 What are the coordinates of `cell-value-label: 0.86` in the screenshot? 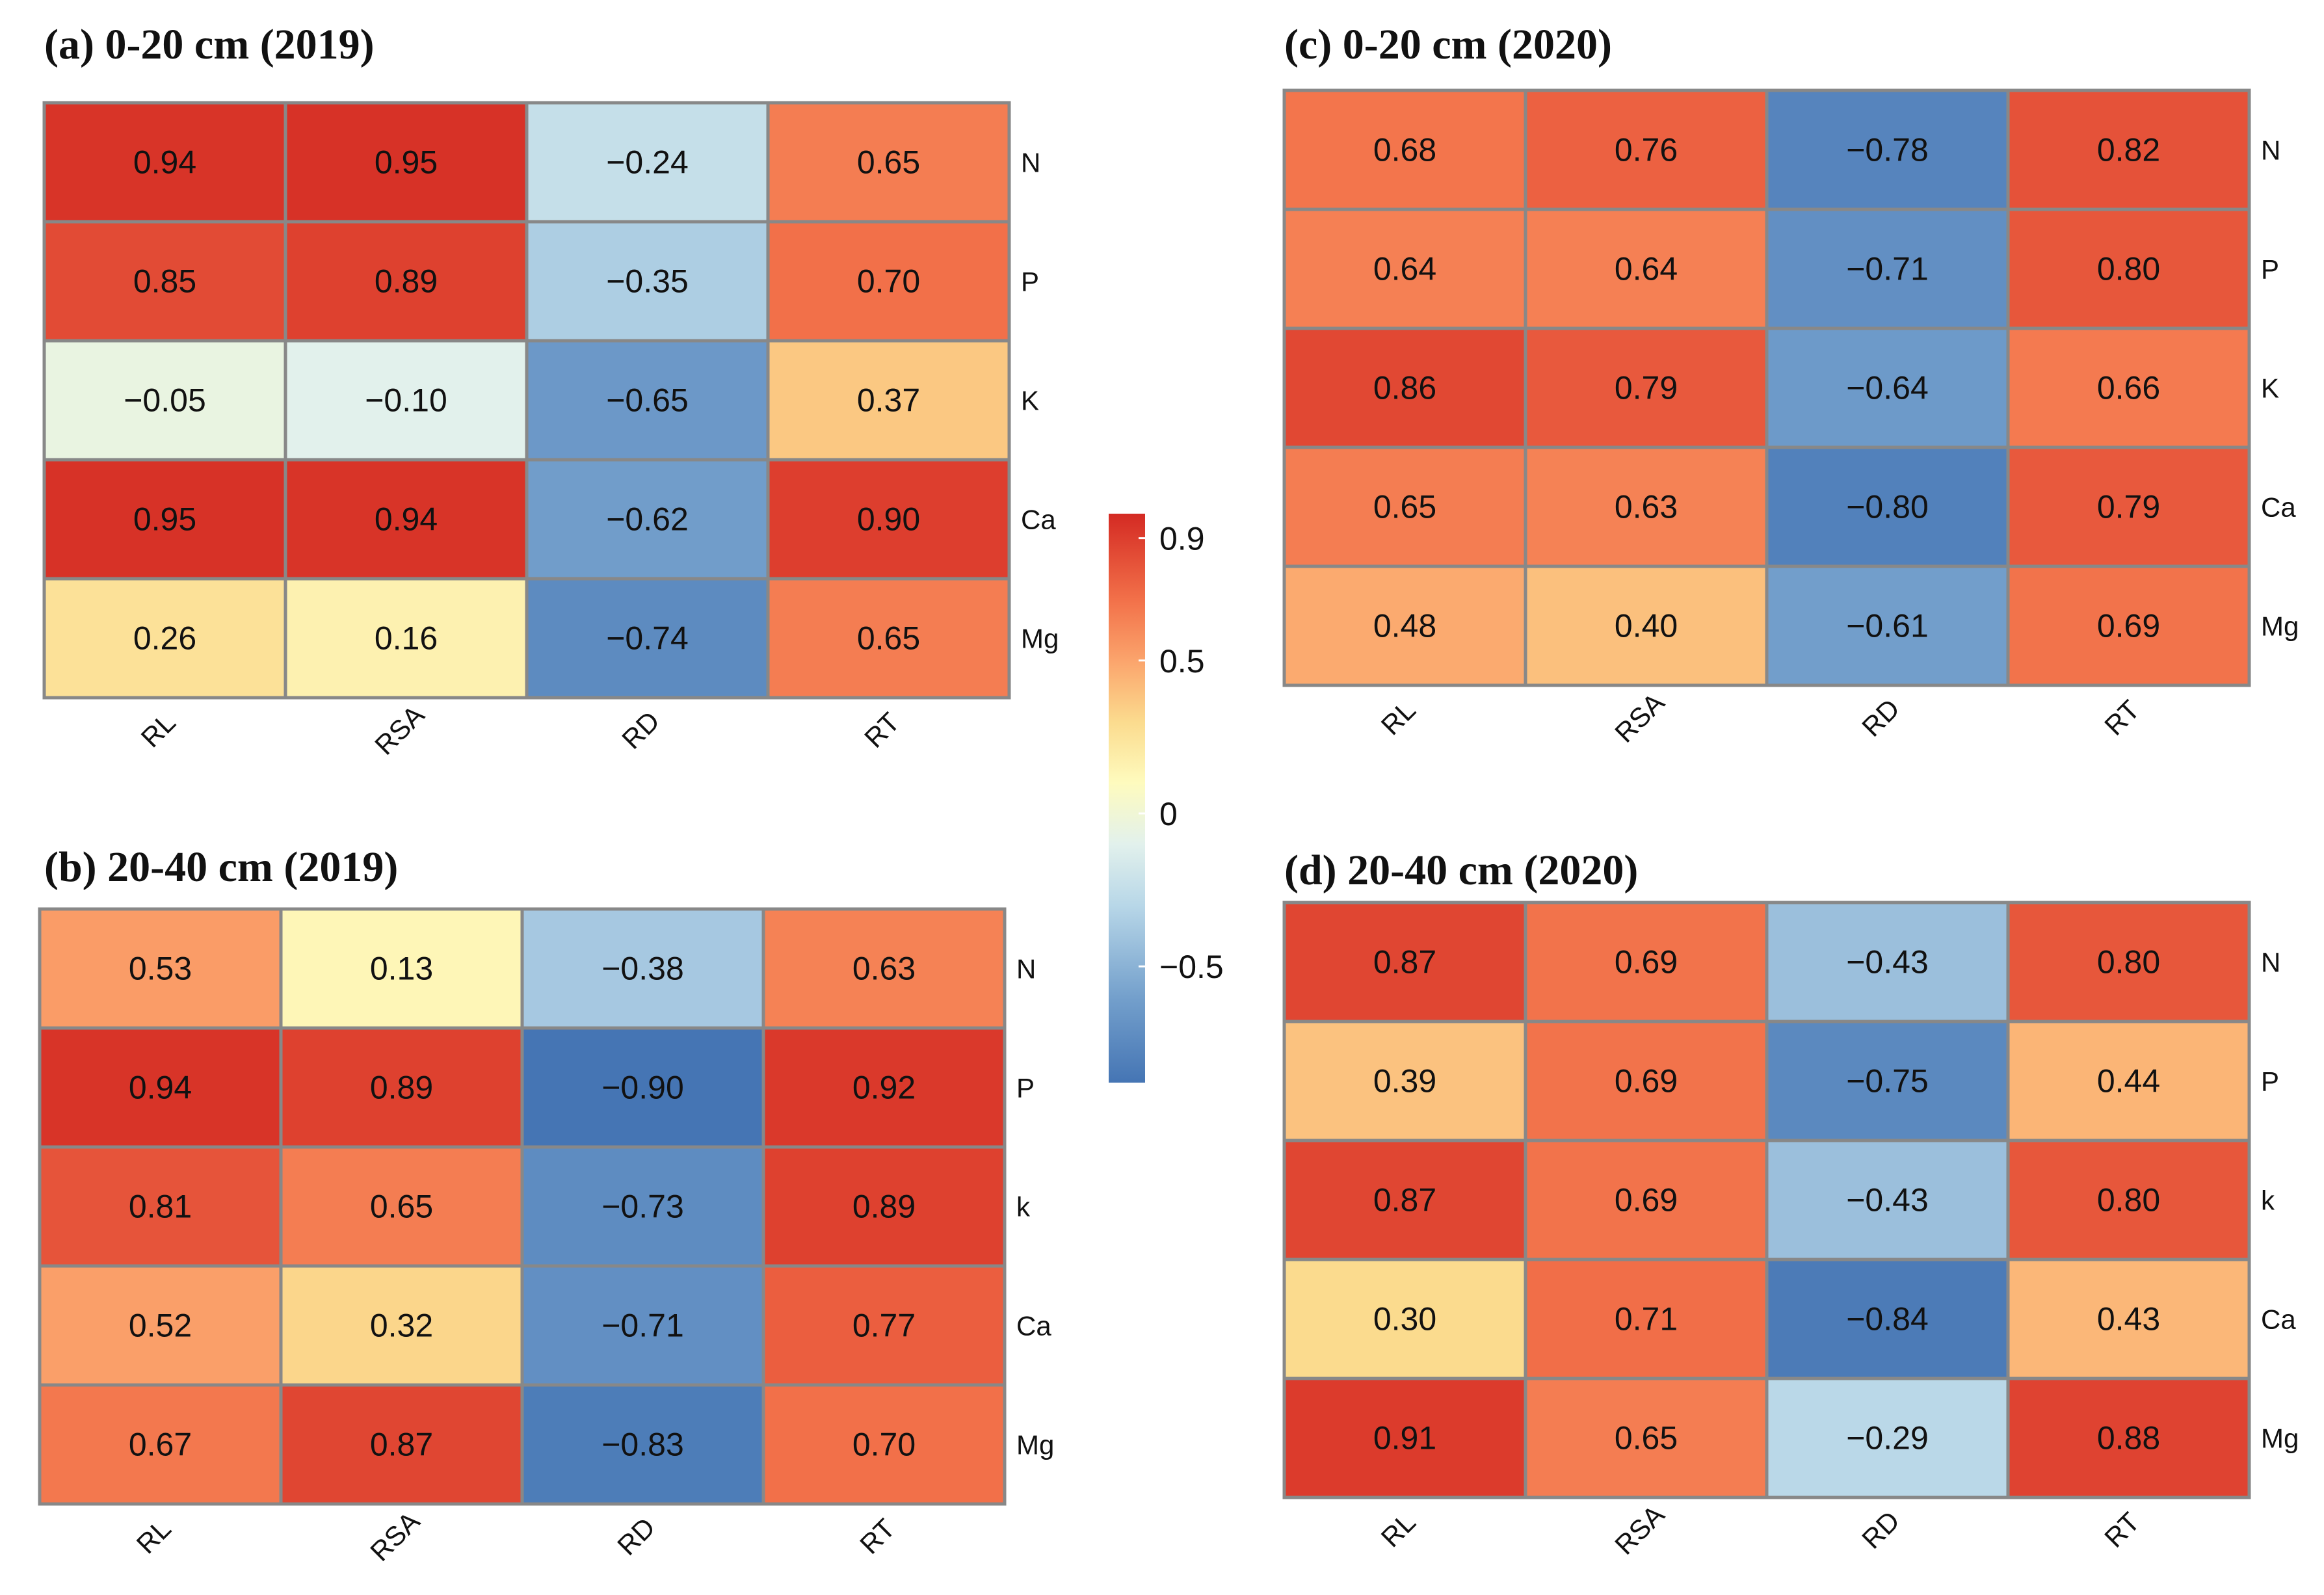 It's located at (1404, 388).